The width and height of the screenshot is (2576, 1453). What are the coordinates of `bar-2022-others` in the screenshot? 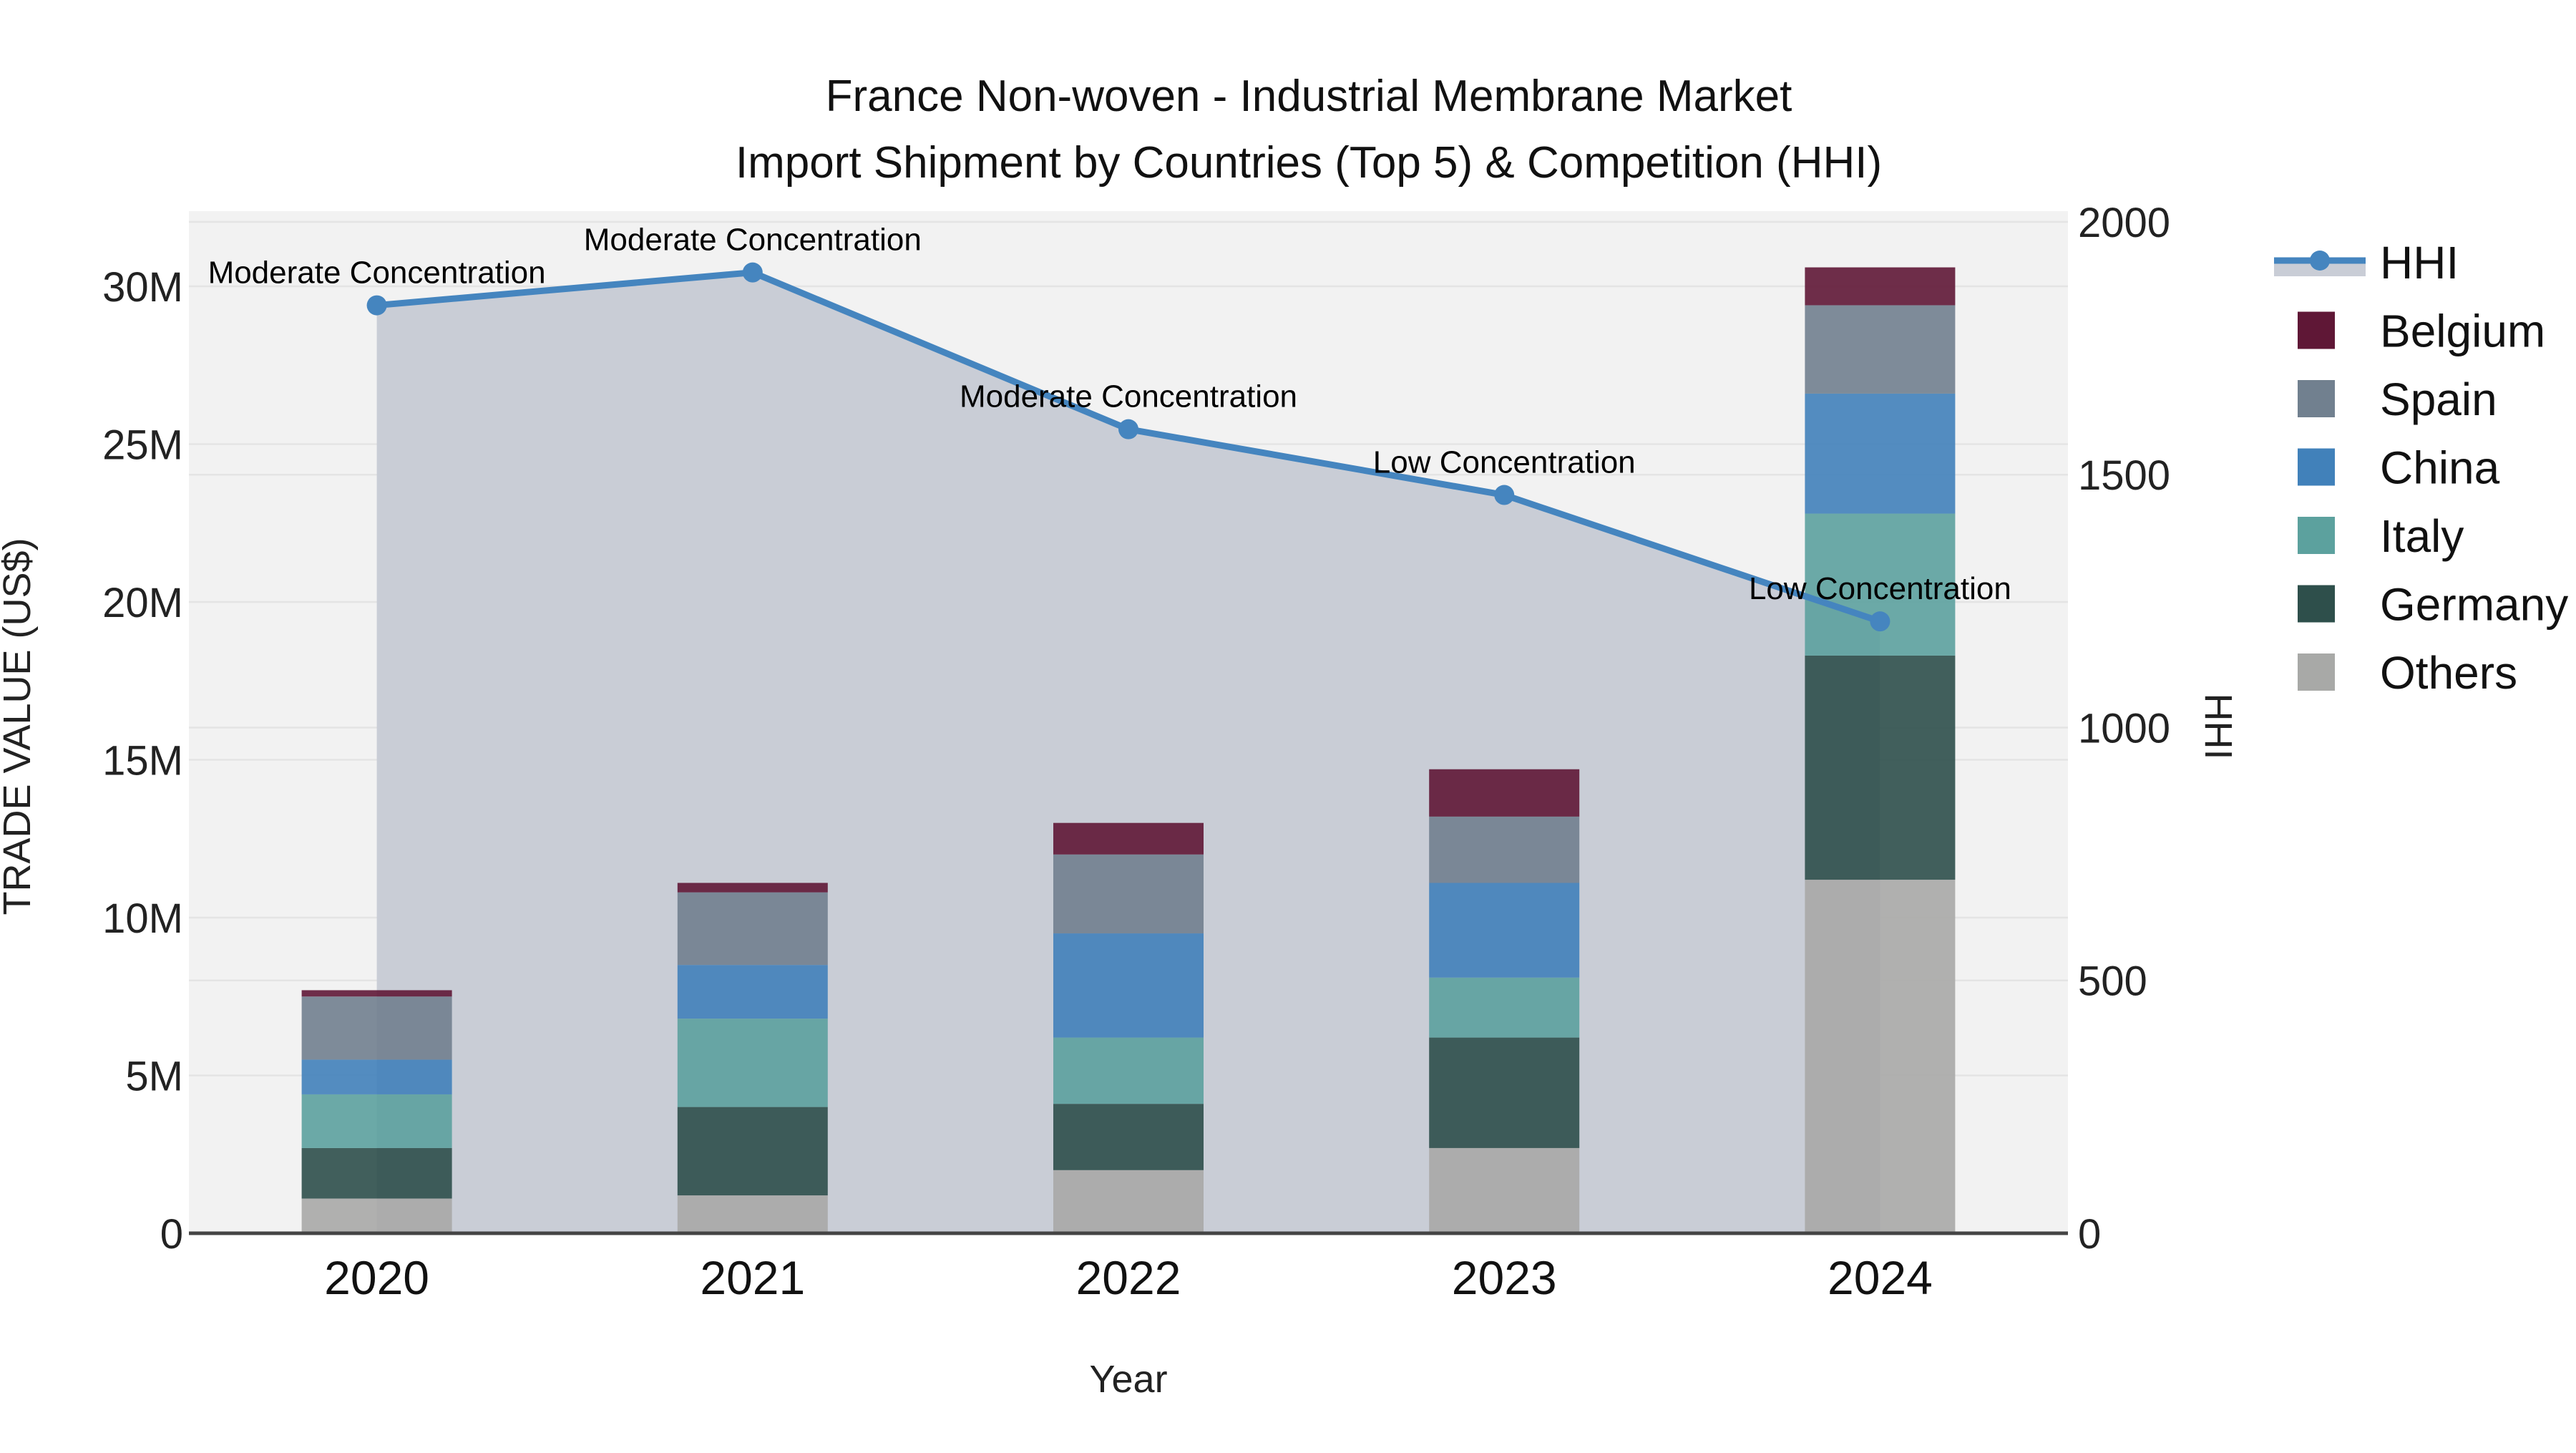 It's located at (1128, 1201).